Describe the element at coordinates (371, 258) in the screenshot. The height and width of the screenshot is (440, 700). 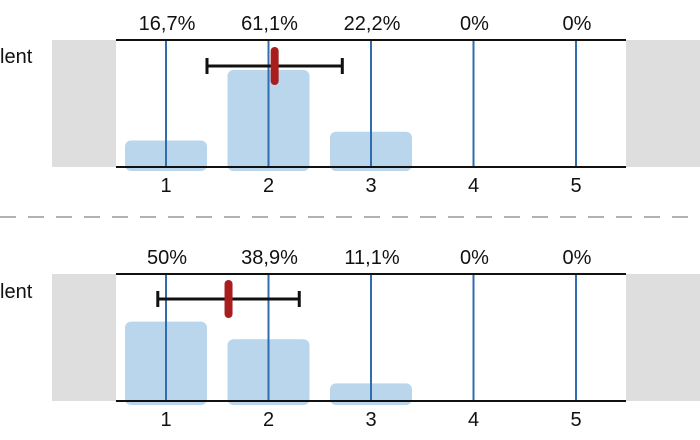
I see `percent-label: 11,1%` at that location.